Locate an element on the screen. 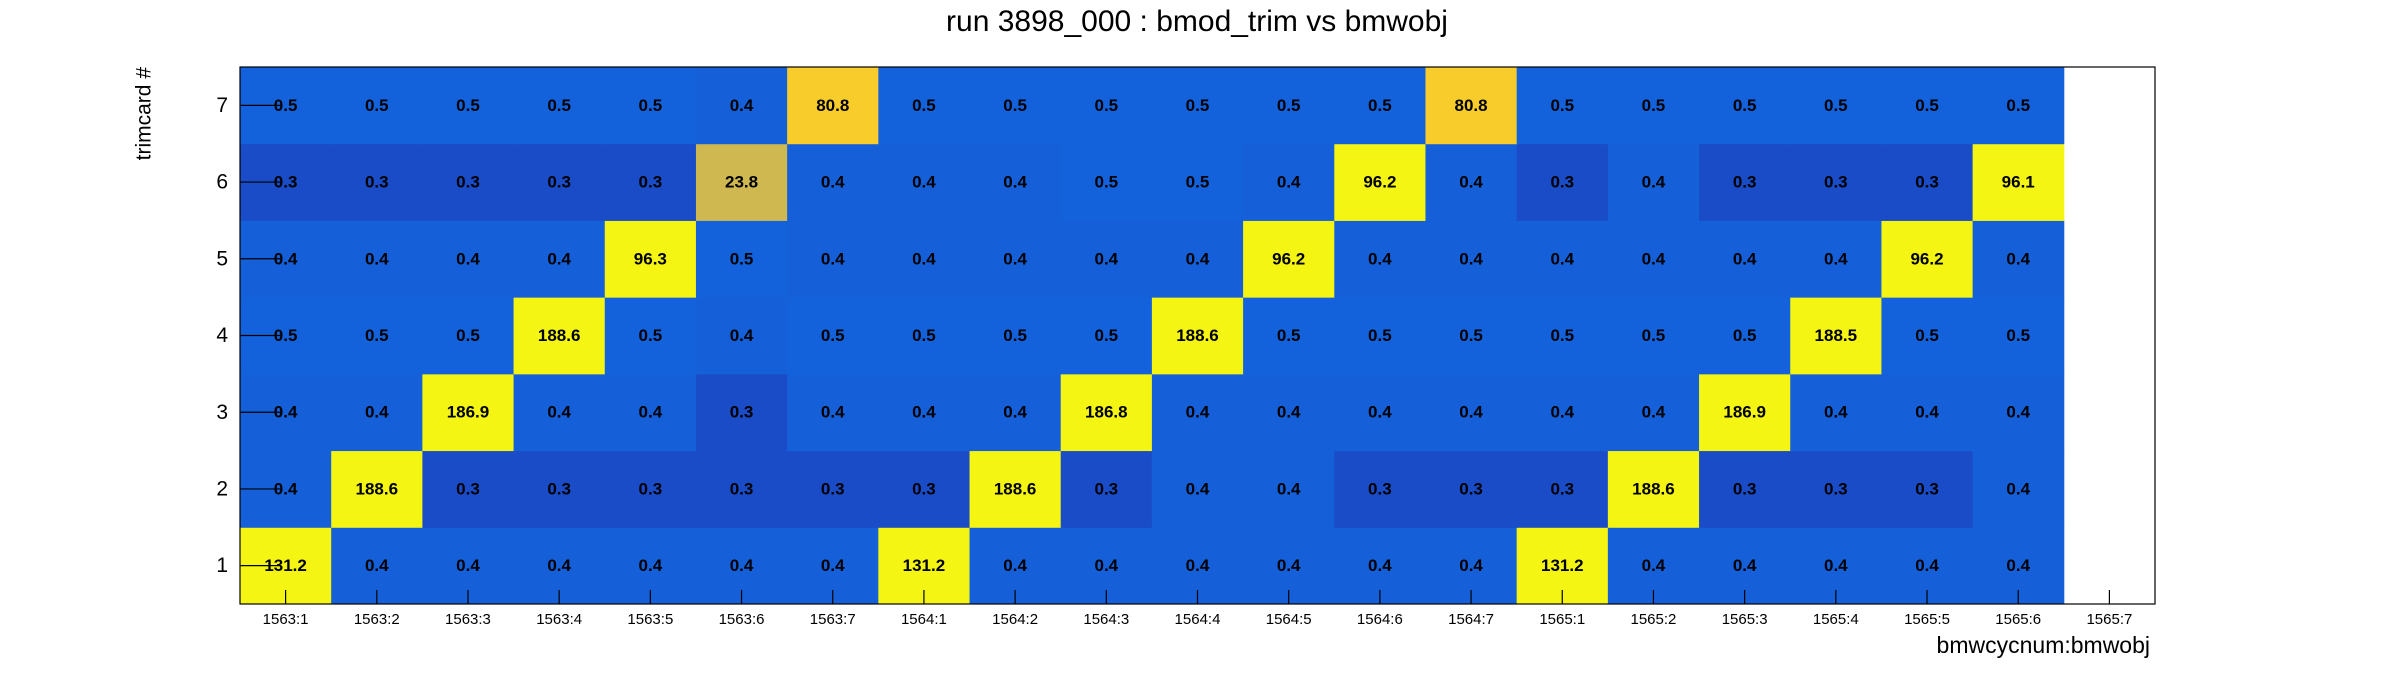  x-tick-label: 1563:6 is located at coordinates (742, 619).